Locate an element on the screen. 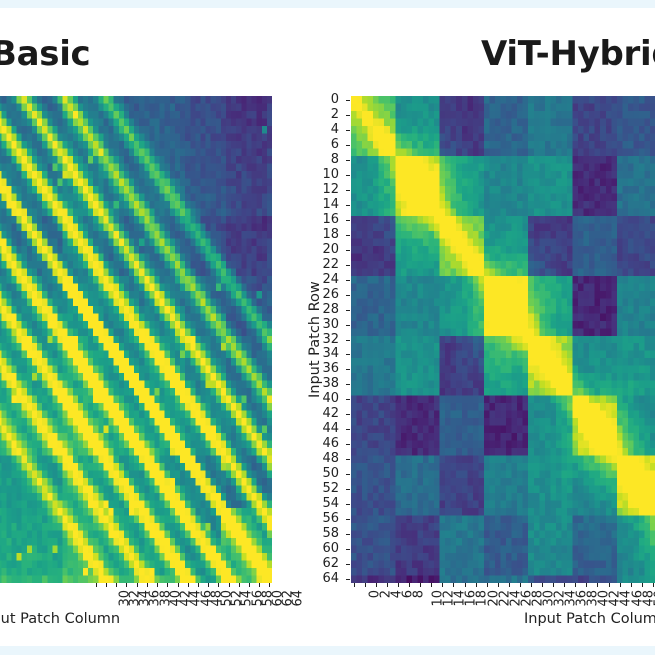 The width and height of the screenshot is (655, 655). y-tick-label: 38 is located at coordinates (330, 384).